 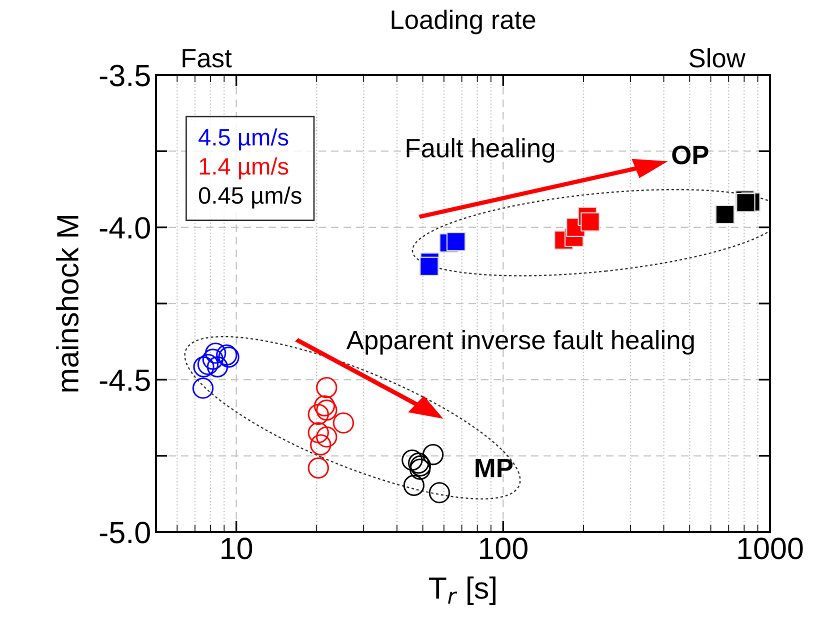 I want to click on y-tick-label: -3.5, so click(x=125, y=75).